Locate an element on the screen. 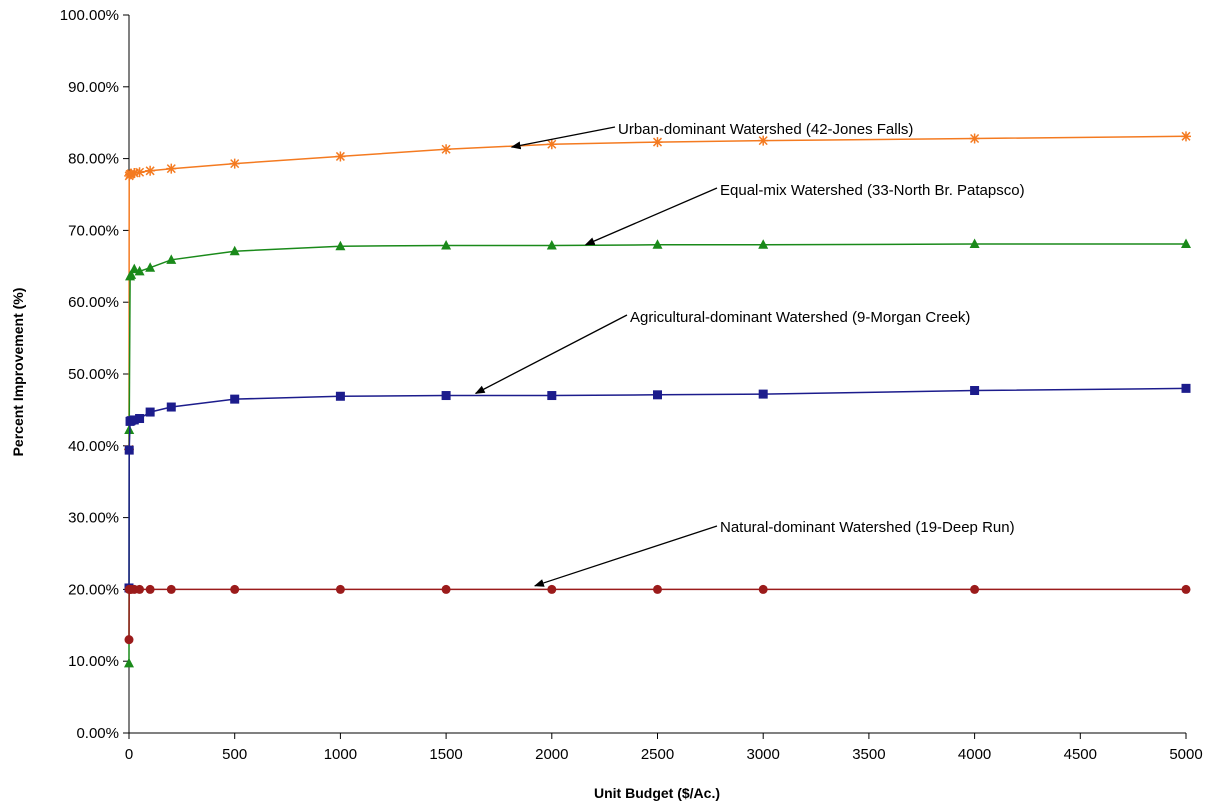 This screenshot has width=1224, height=807. y-tick-label: 20.00% is located at coordinates (93, 589).